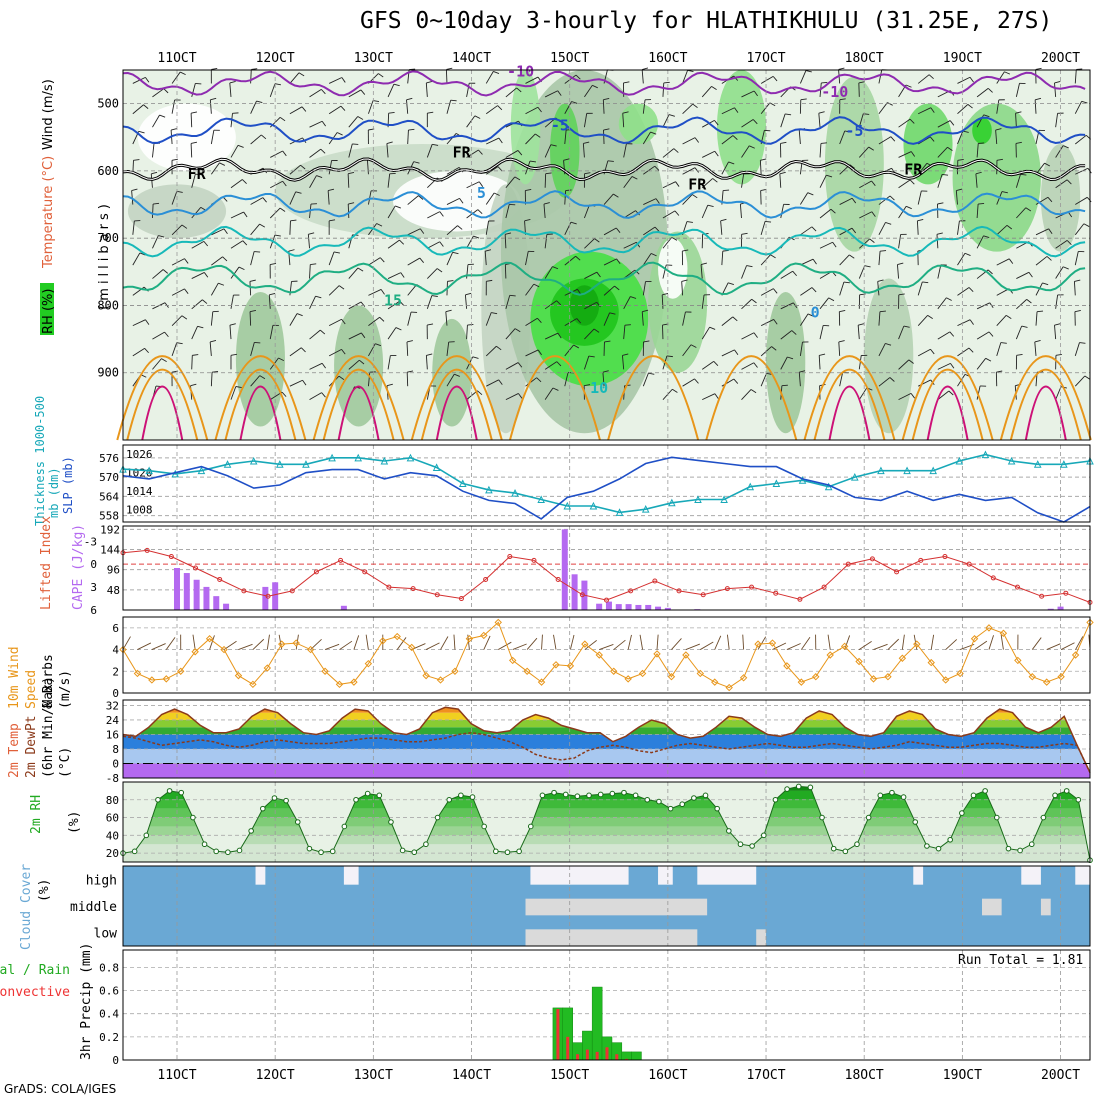 Image resolution: width=1100 pixels, height=1100 pixels. Describe the element at coordinates (109, 1037) in the screenshot. I see `y-tick-label: 0.2` at that location.